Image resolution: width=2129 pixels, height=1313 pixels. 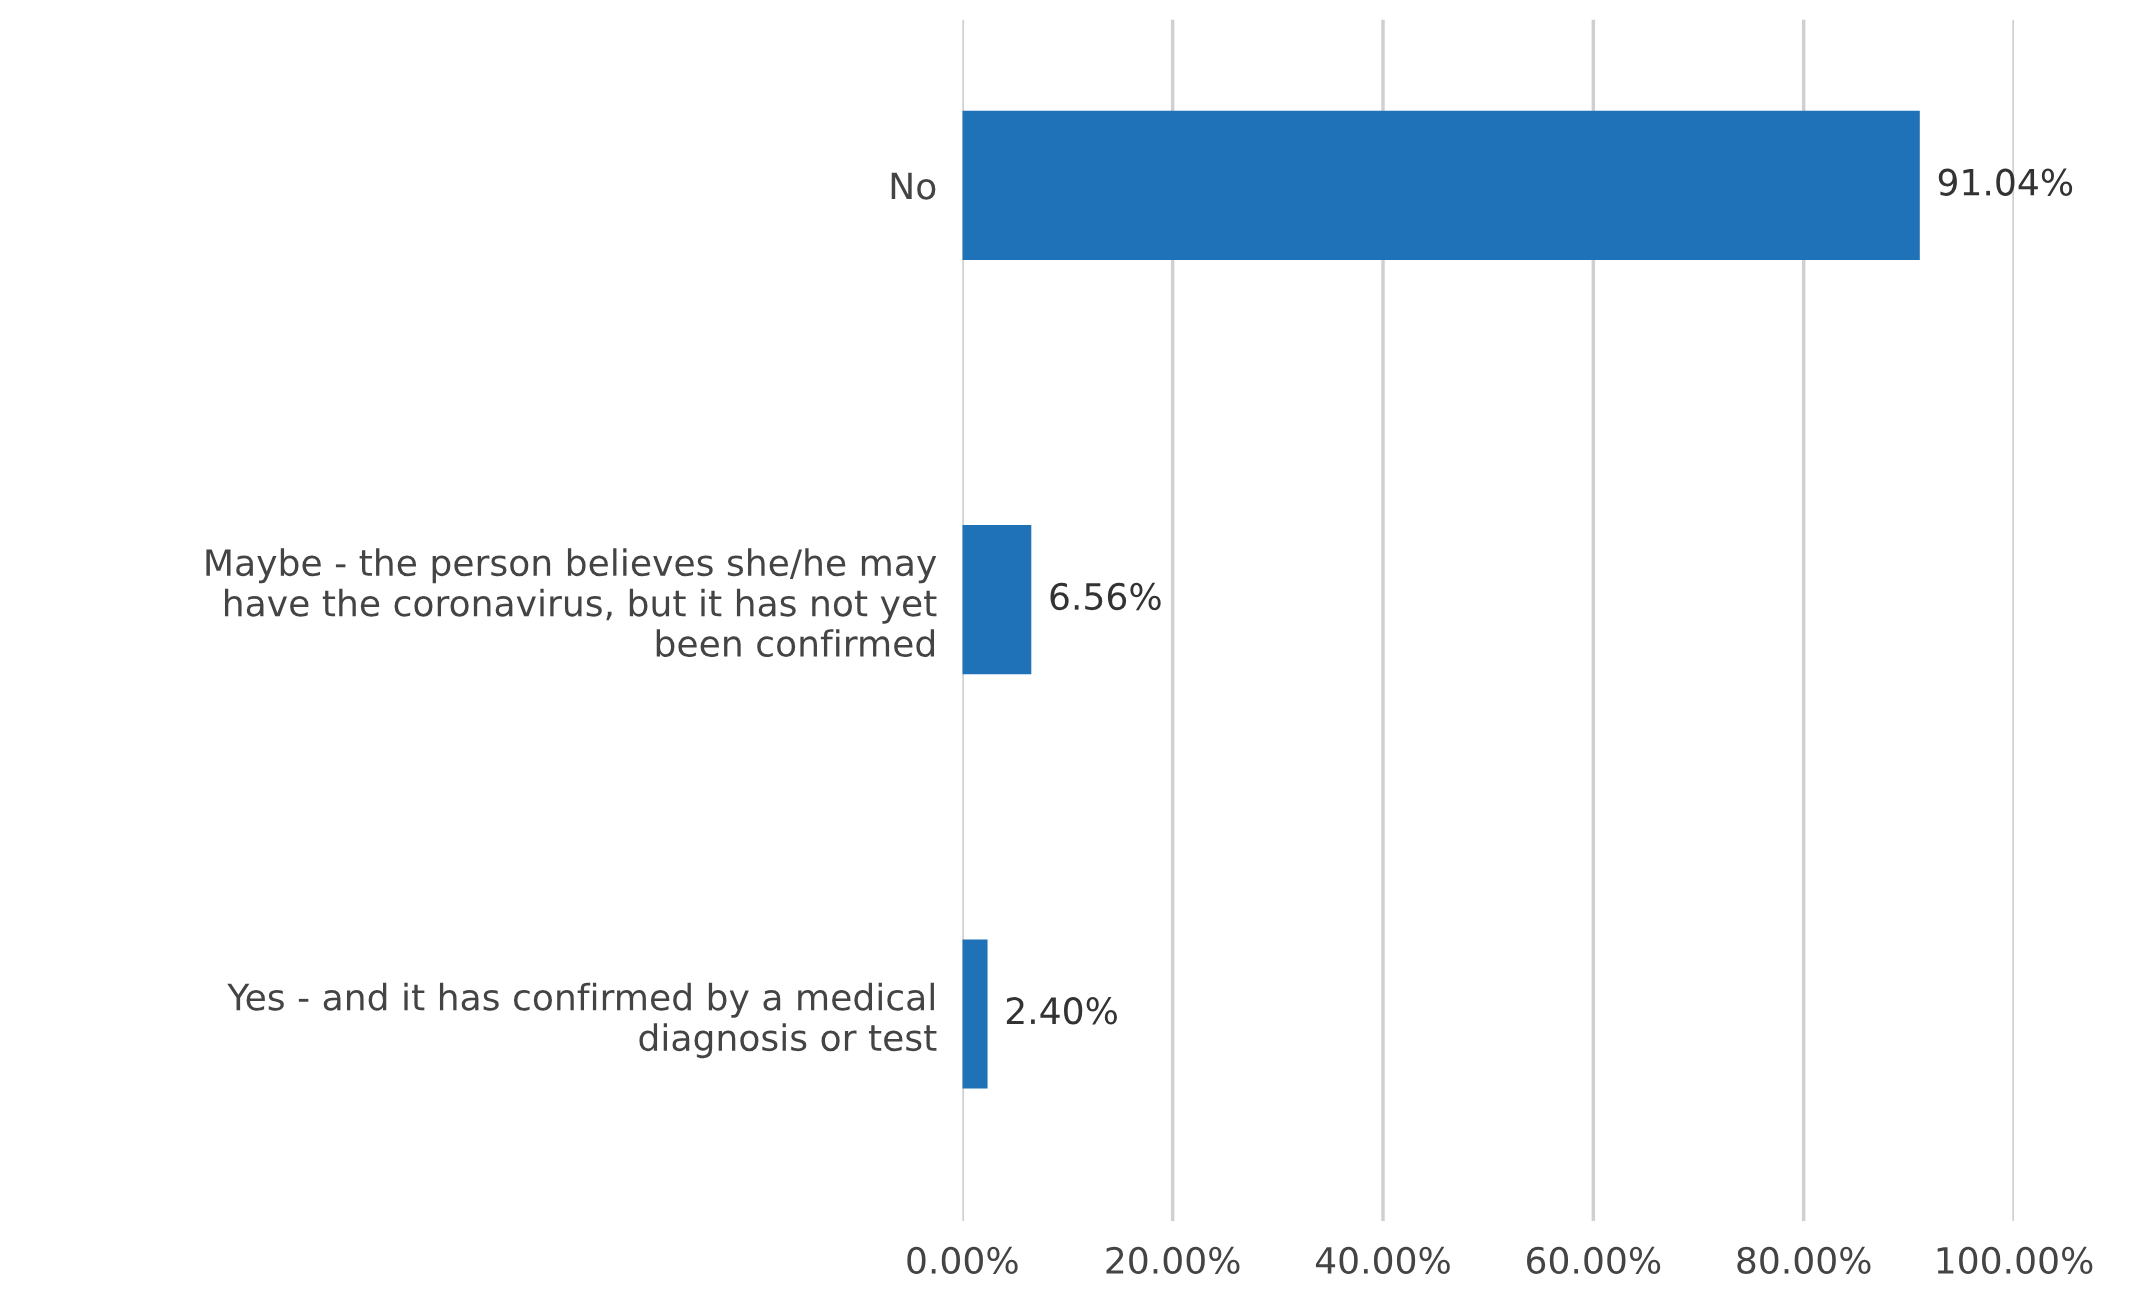 I want to click on x-tick-label: 100.00%, so click(x=2015, y=1260).